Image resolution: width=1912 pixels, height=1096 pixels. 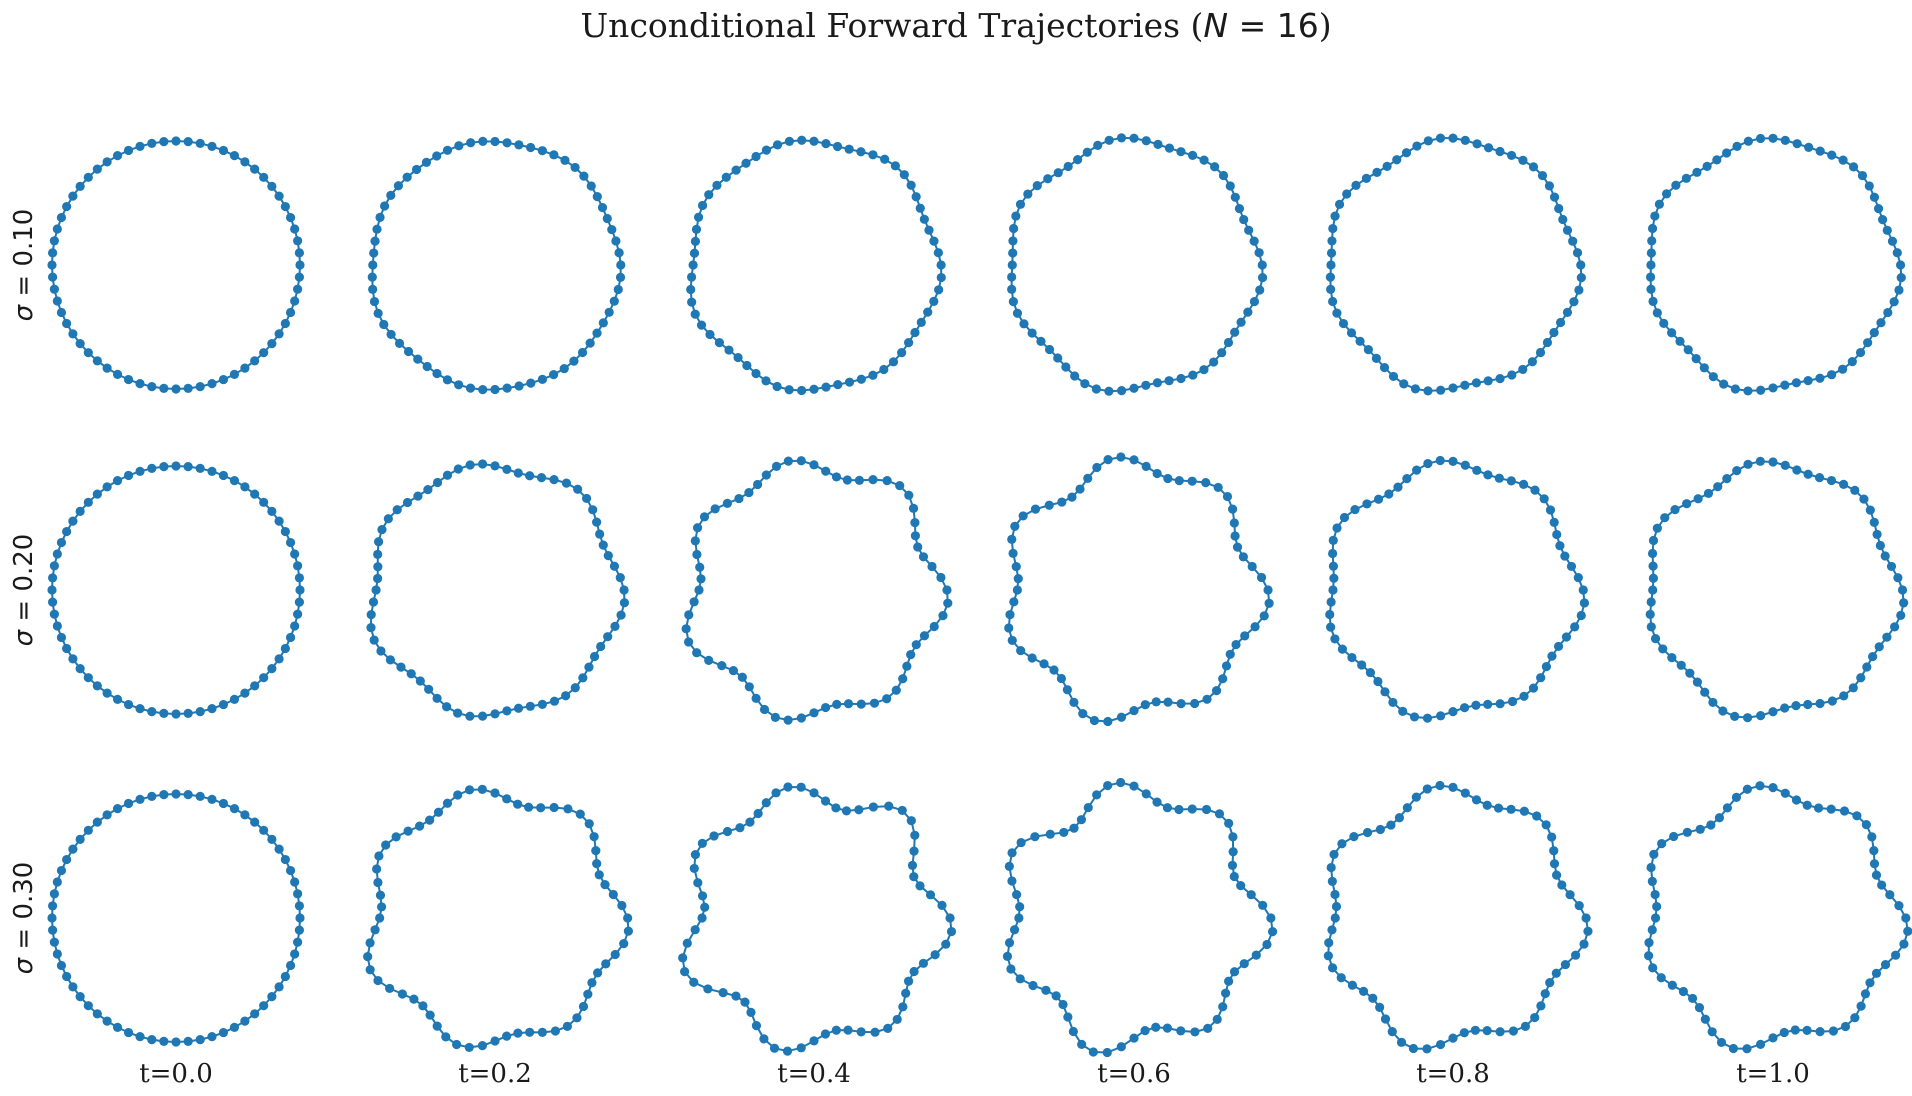 What do you see at coordinates (817, 590) in the screenshot?
I see `panel-r1-c2` at bounding box center [817, 590].